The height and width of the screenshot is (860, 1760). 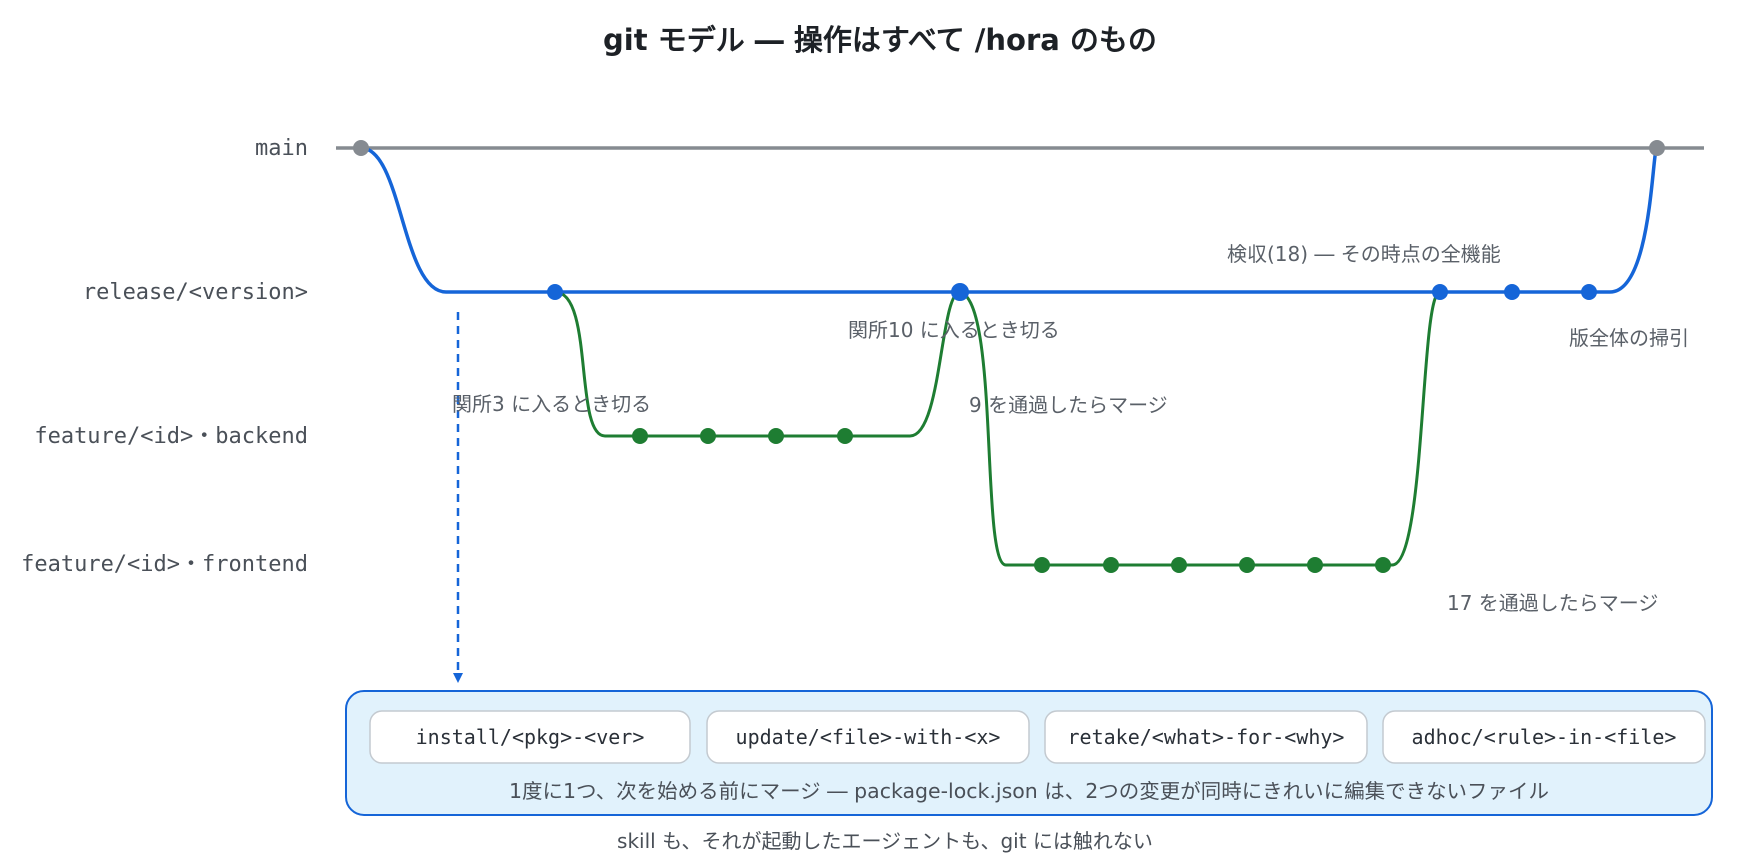 I want to click on branch-chip-adhoc-label: adhoc/<rule>-in-<file>, so click(x=1544, y=737).